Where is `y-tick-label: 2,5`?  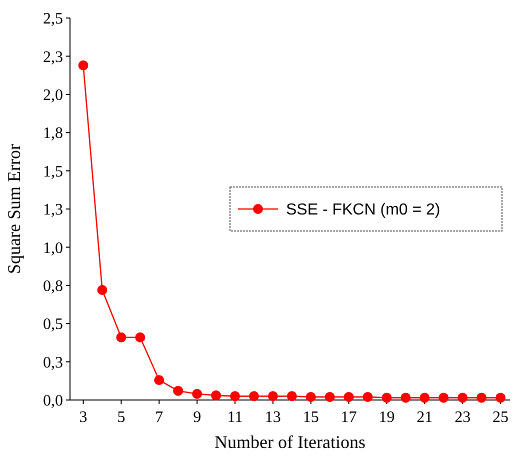
y-tick-label: 2,5 is located at coordinates (53, 19).